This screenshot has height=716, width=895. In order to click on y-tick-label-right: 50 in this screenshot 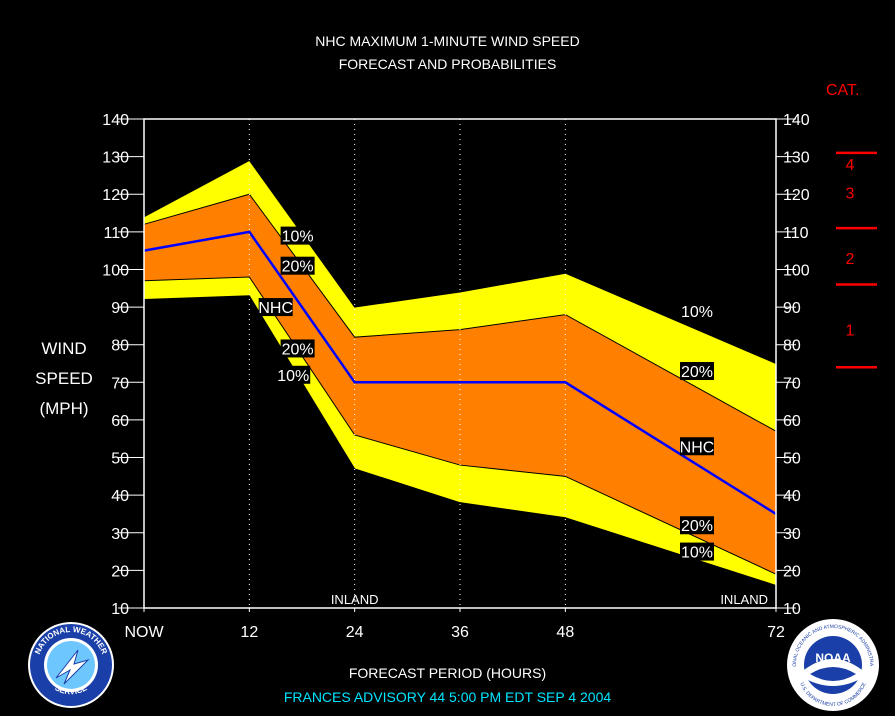, I will do `click(792, 459)`.